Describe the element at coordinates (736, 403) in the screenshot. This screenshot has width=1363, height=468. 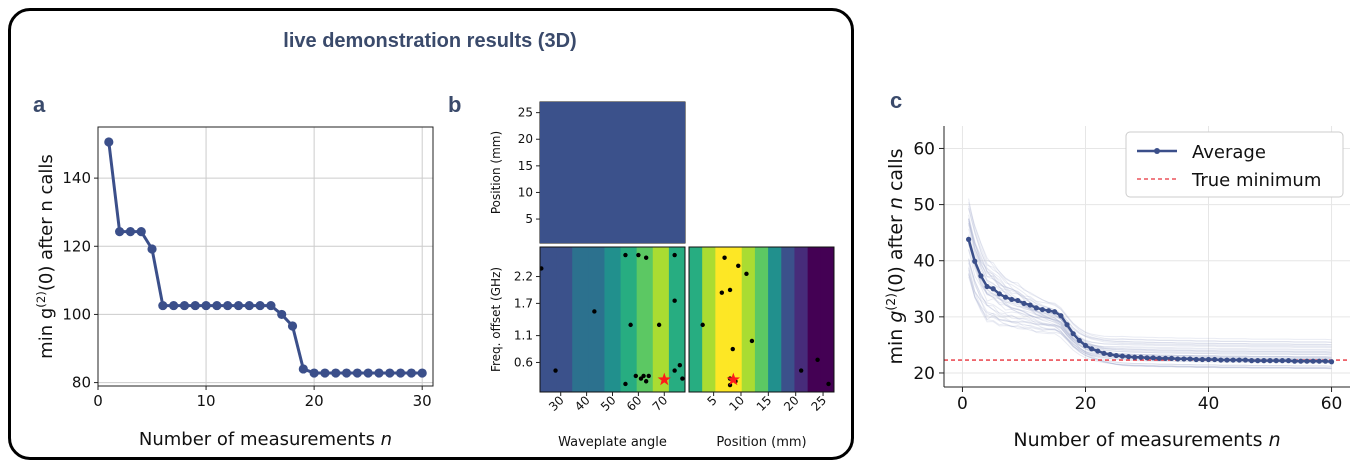
I see `x-tick-label: 10` at that location.